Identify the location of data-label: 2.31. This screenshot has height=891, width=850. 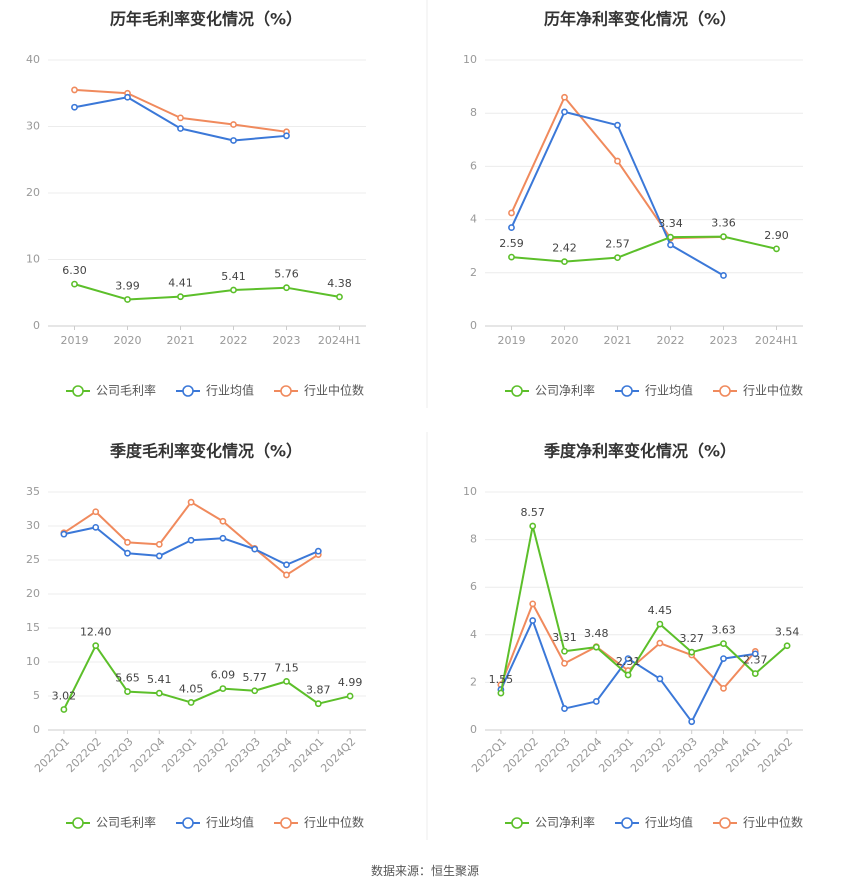
(628, 661).